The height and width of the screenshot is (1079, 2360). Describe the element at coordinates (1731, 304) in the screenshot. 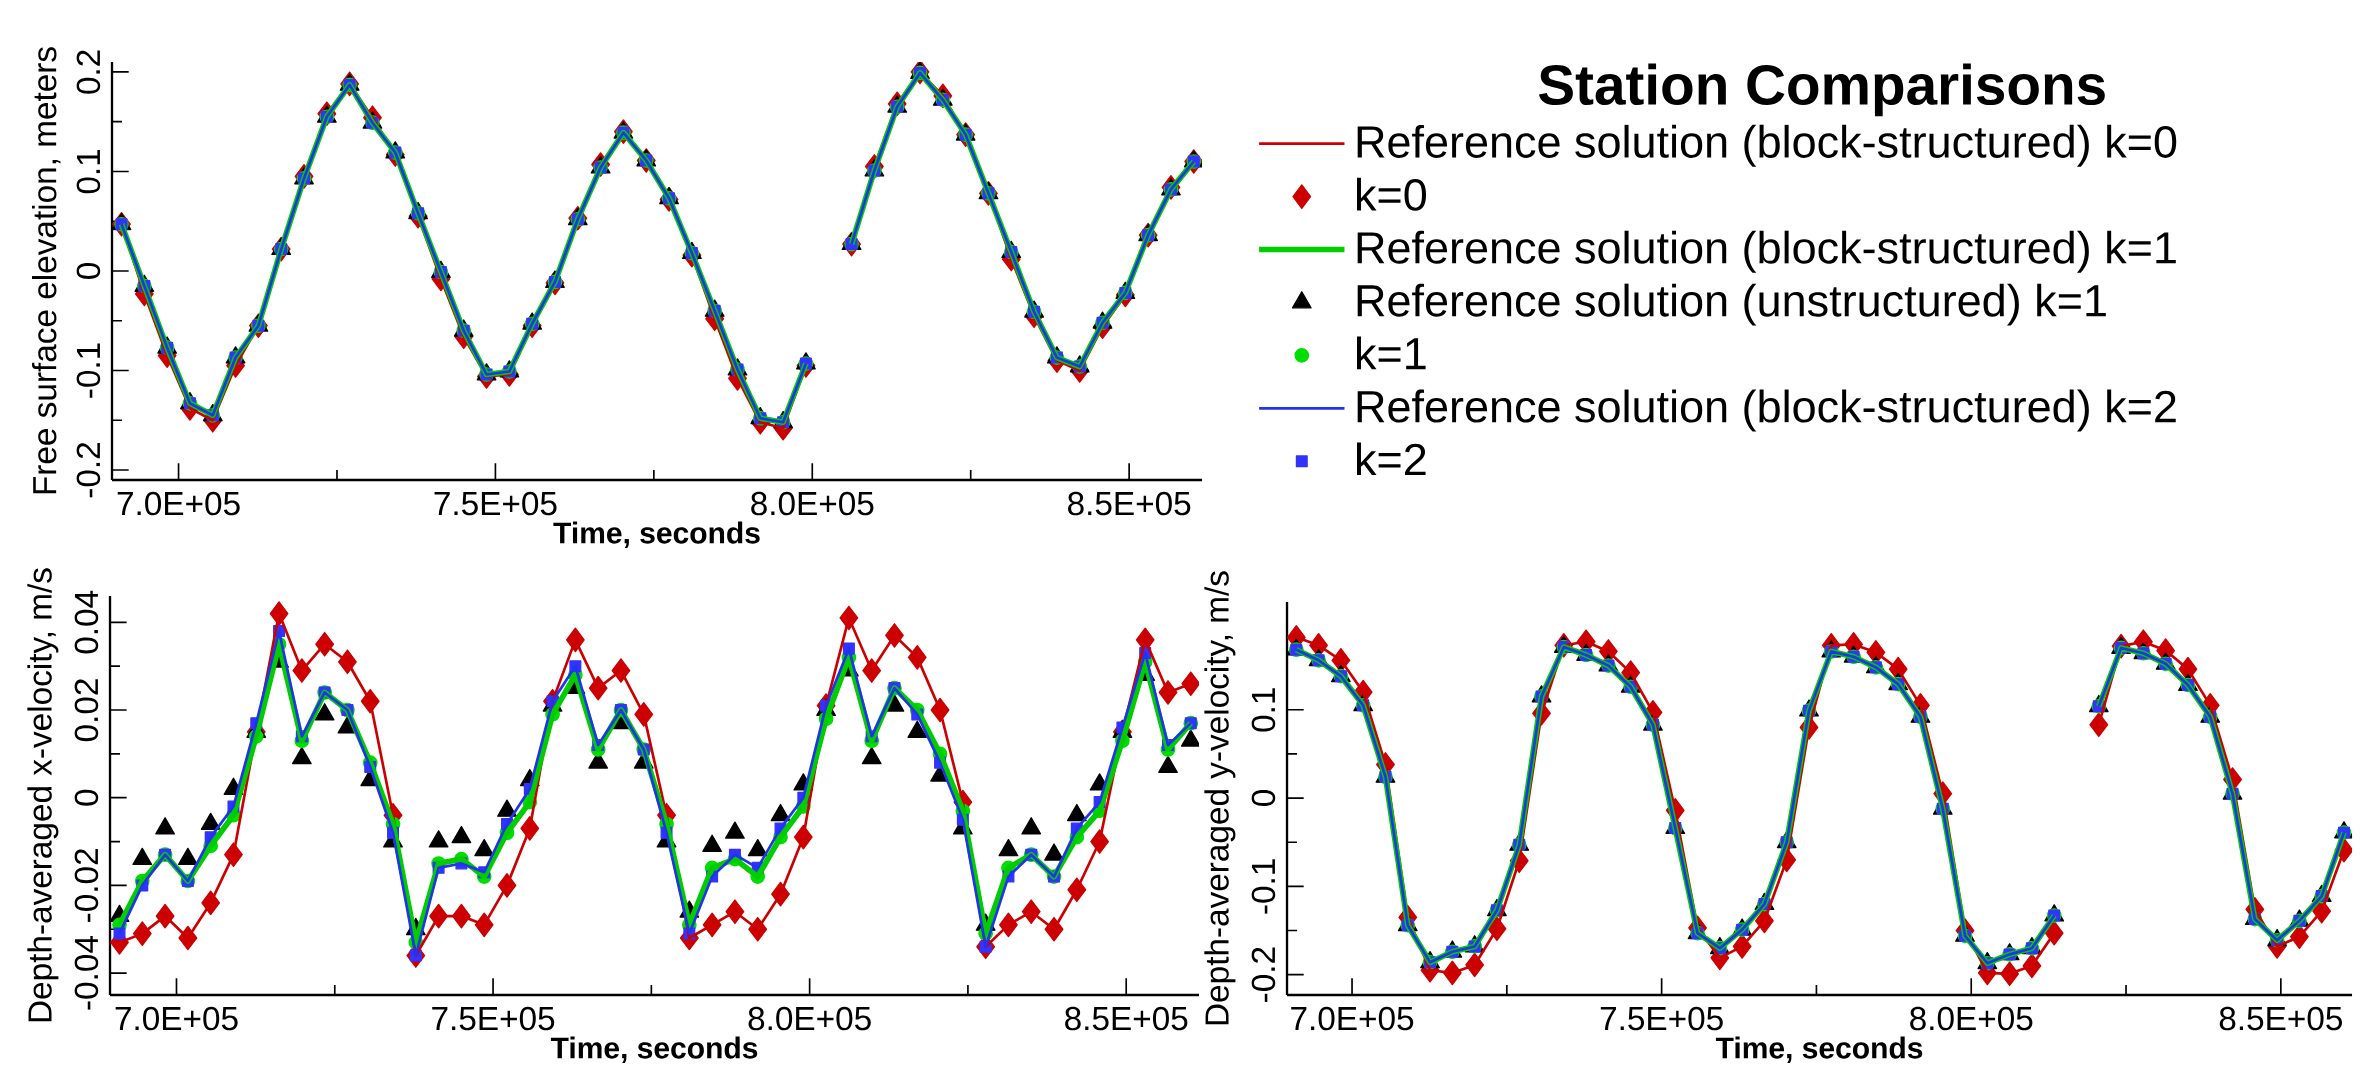

I see `legend-label: Reference solution (unstructured) k=1` at that location.